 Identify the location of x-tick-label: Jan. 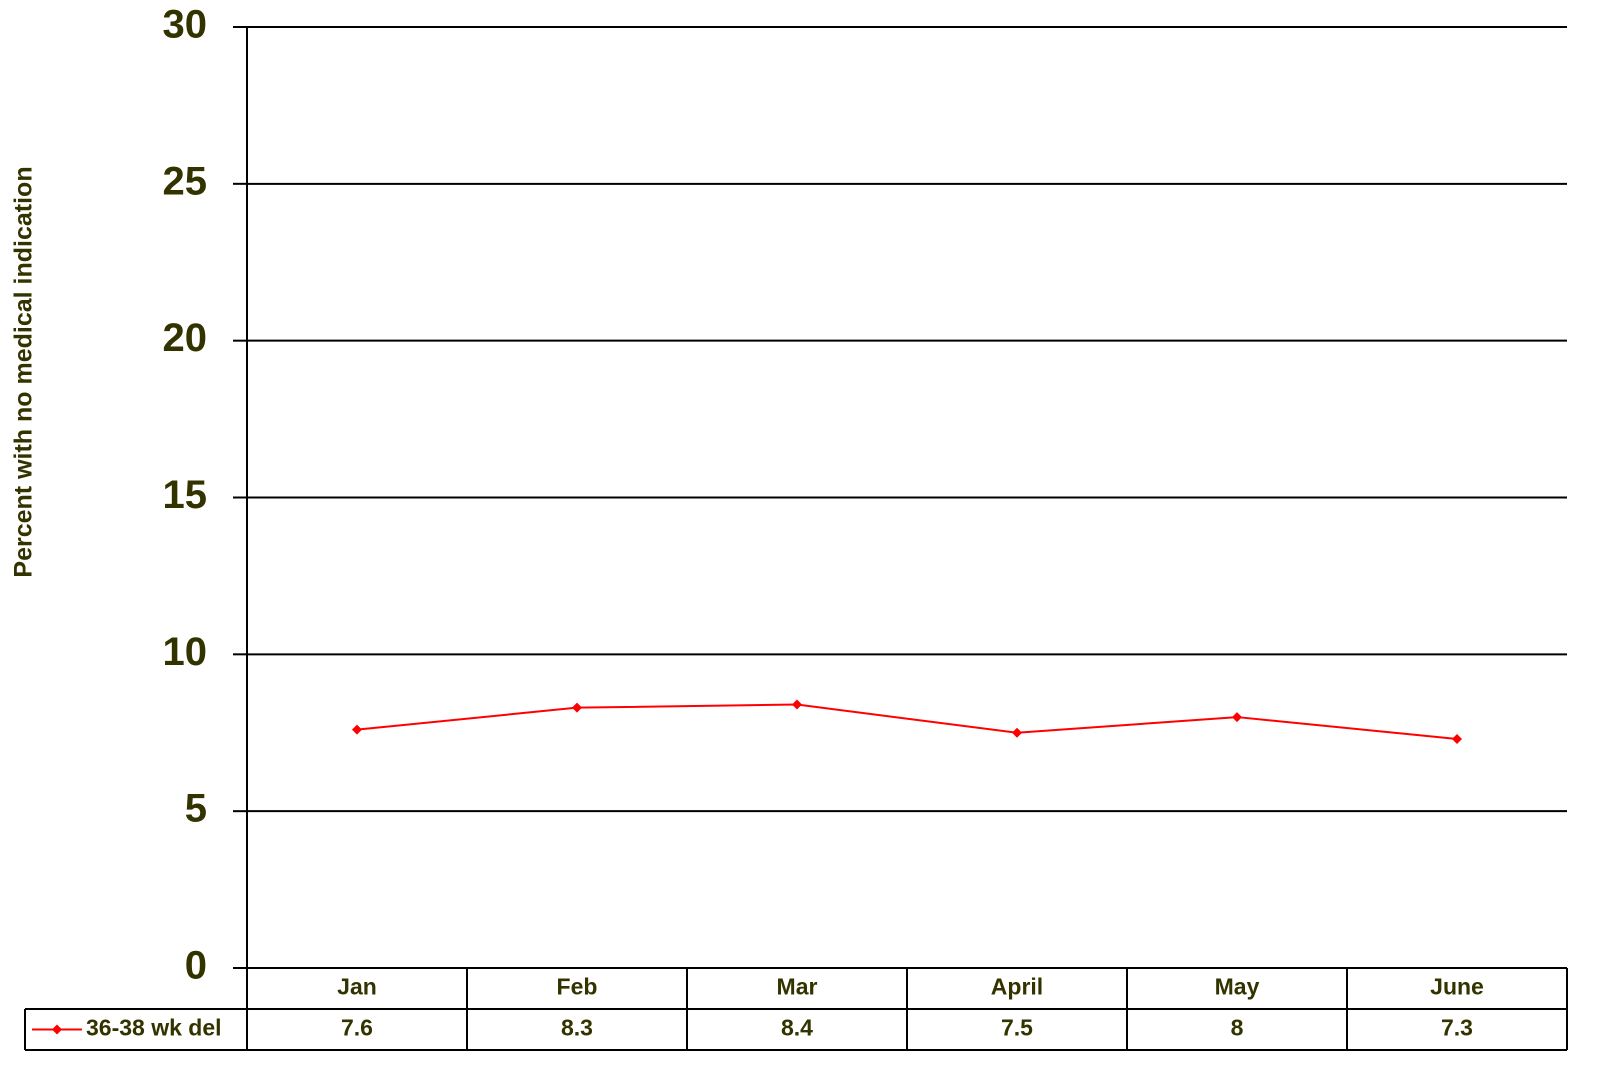
(357, 987).